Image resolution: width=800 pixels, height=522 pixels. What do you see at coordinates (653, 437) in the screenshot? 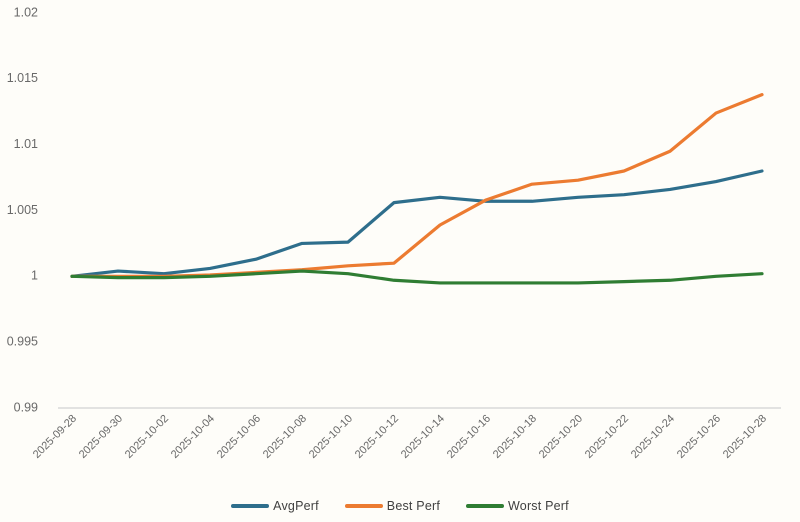
I see `x-axis-tick-label: 2025-10-24` at bounding box center [653, 437].